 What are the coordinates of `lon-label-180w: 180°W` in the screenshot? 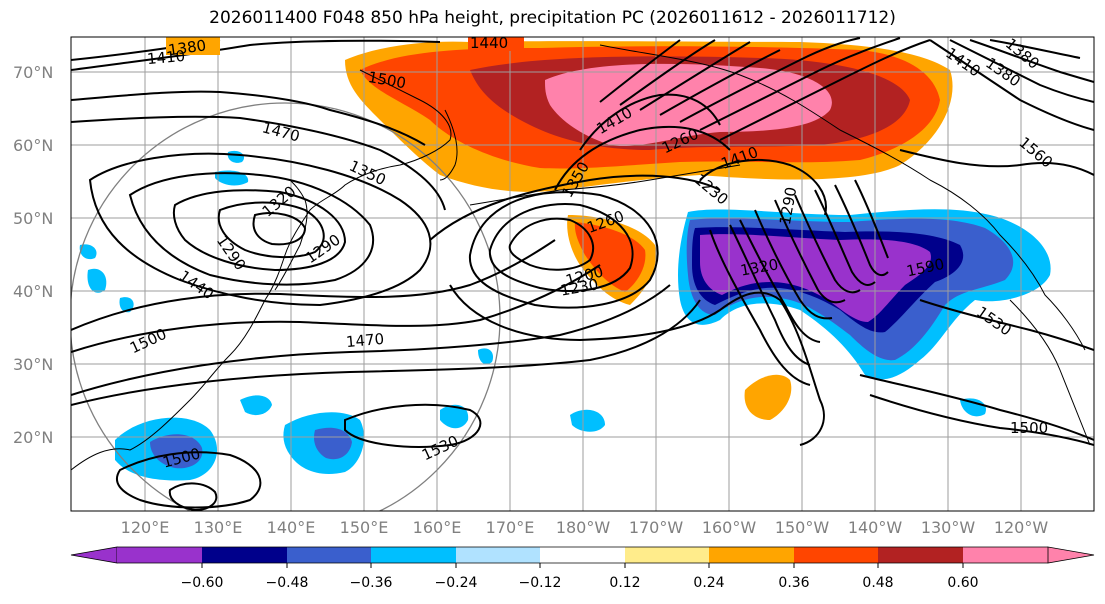 It's located at (583, 527).